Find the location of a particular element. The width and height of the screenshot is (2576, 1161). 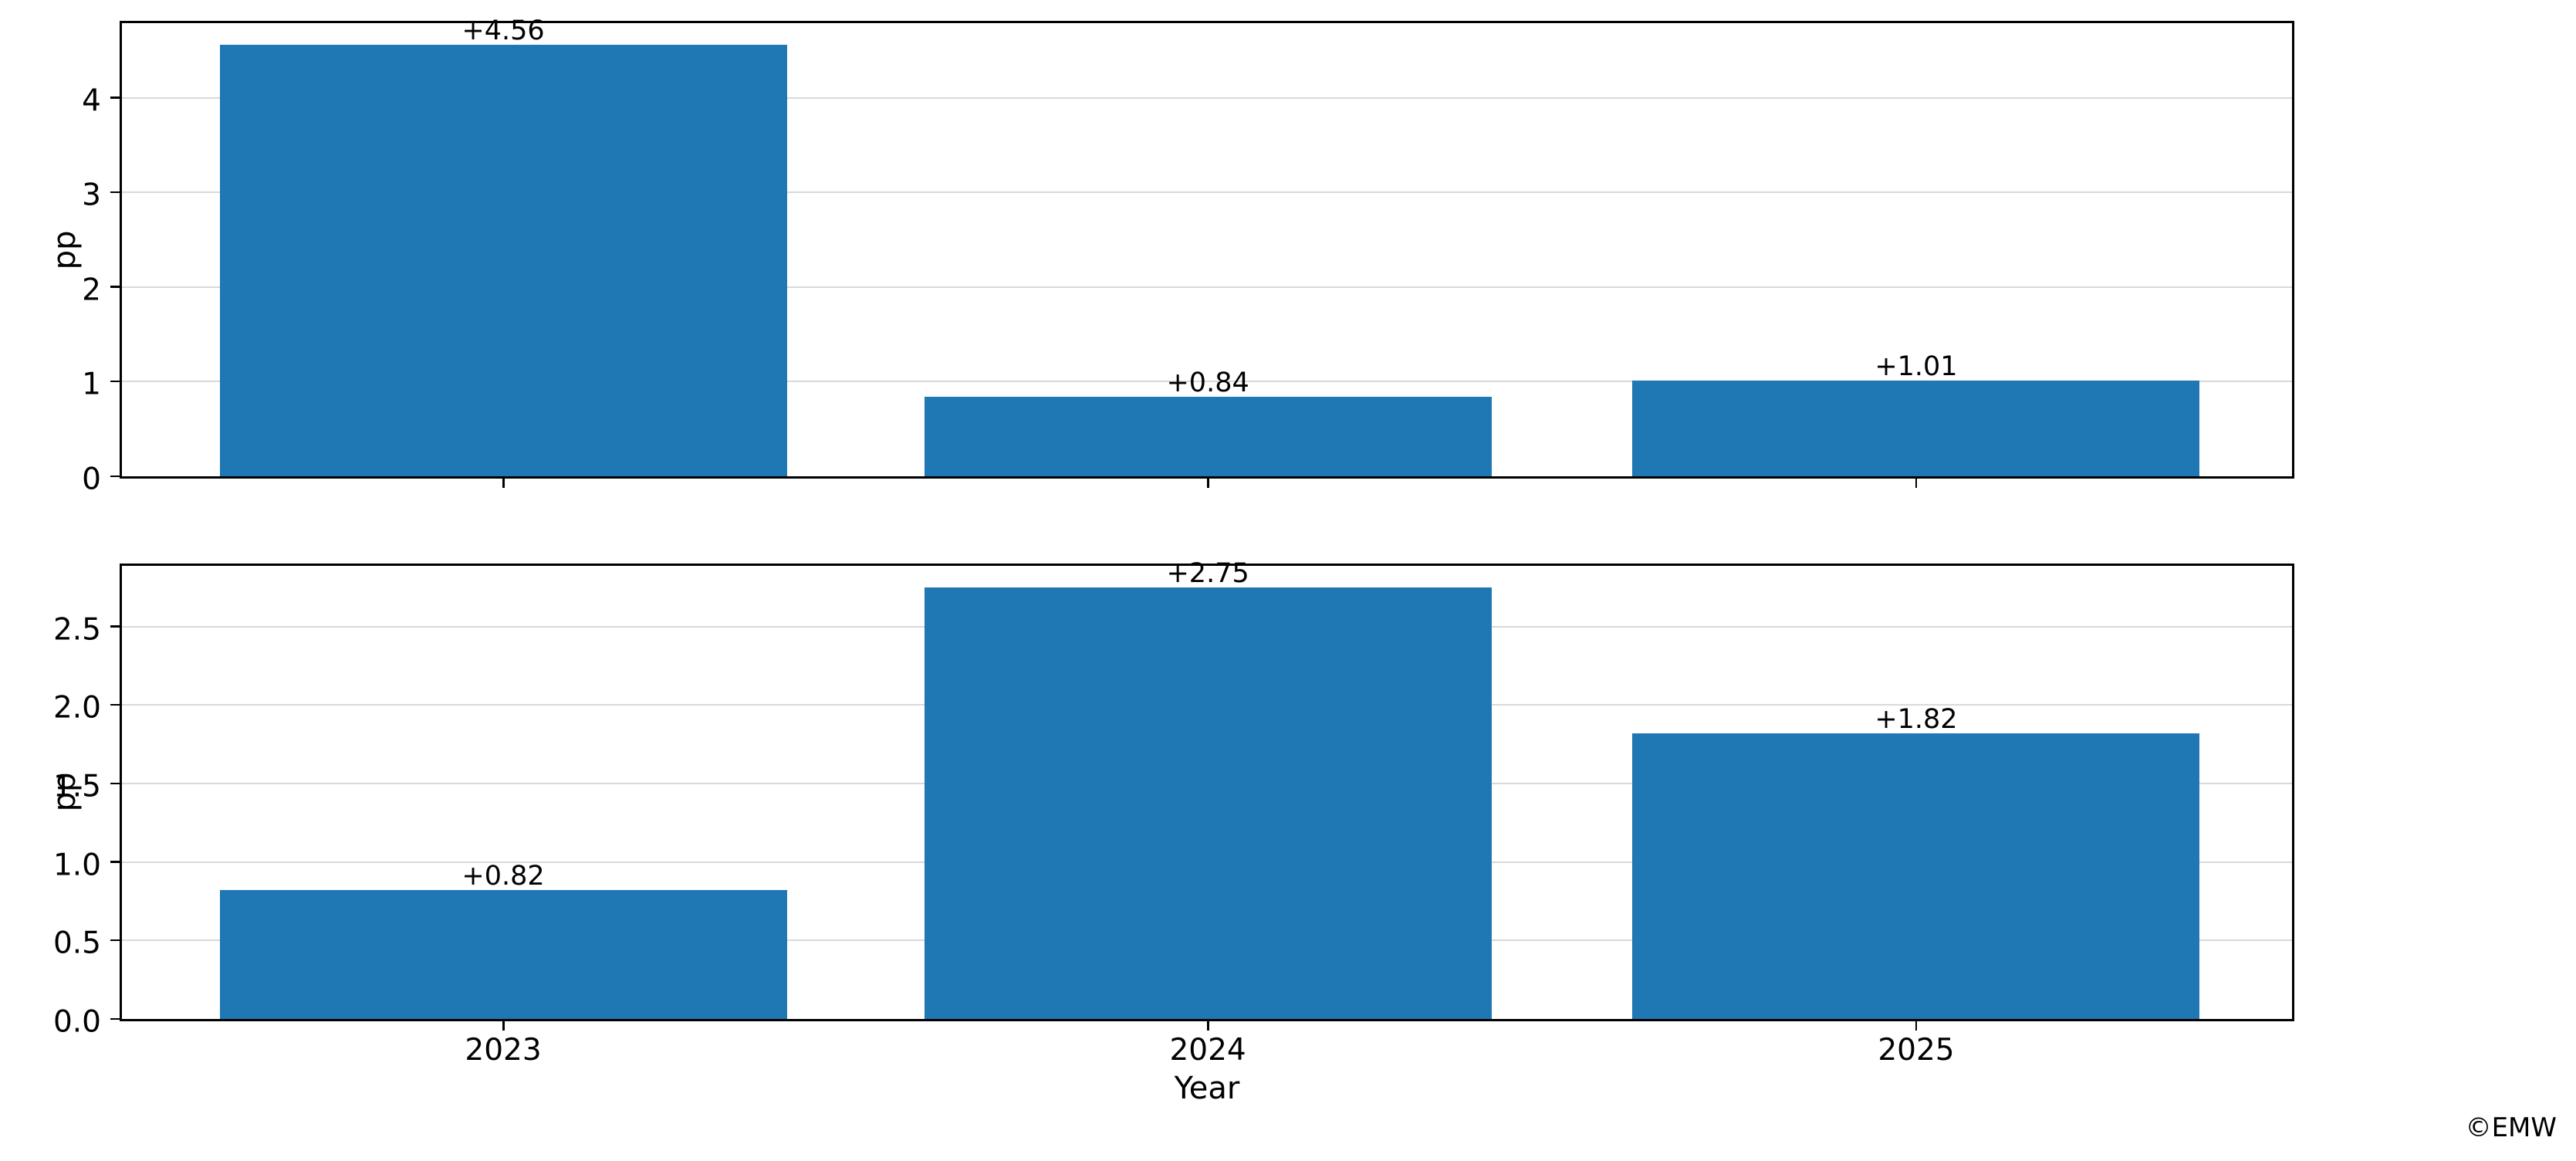

bar-value-label: +1.01 is located at coordinates (1916, 367).